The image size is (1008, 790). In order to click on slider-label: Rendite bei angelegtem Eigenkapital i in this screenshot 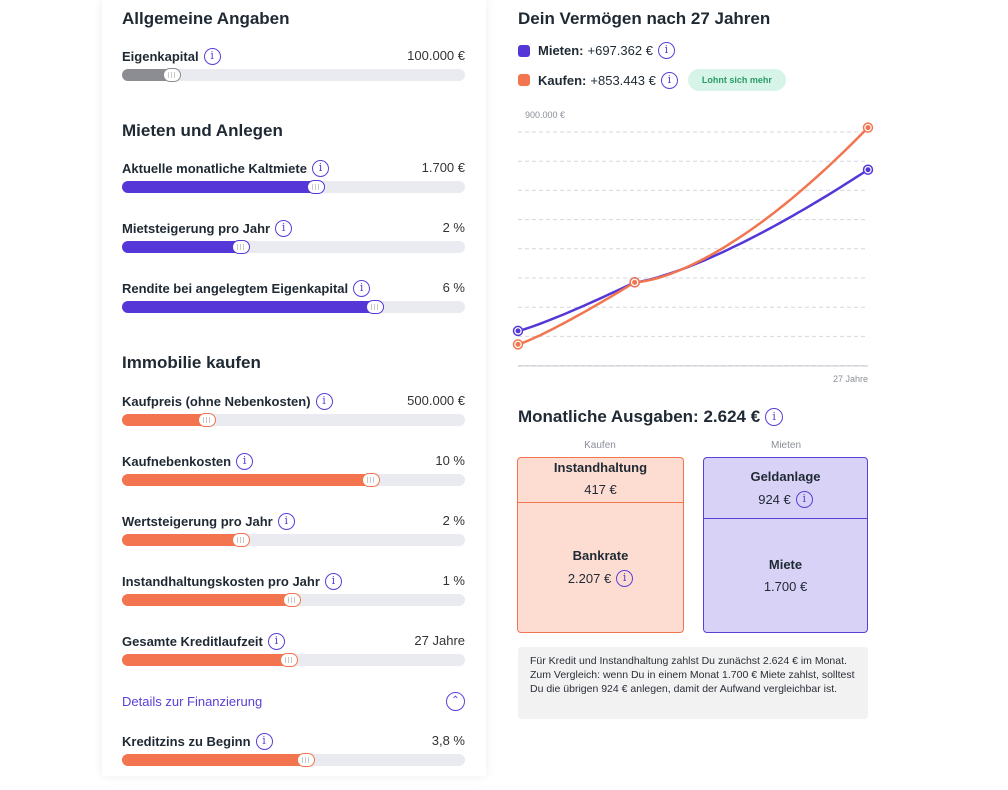, I will do `click(246, 288)`.